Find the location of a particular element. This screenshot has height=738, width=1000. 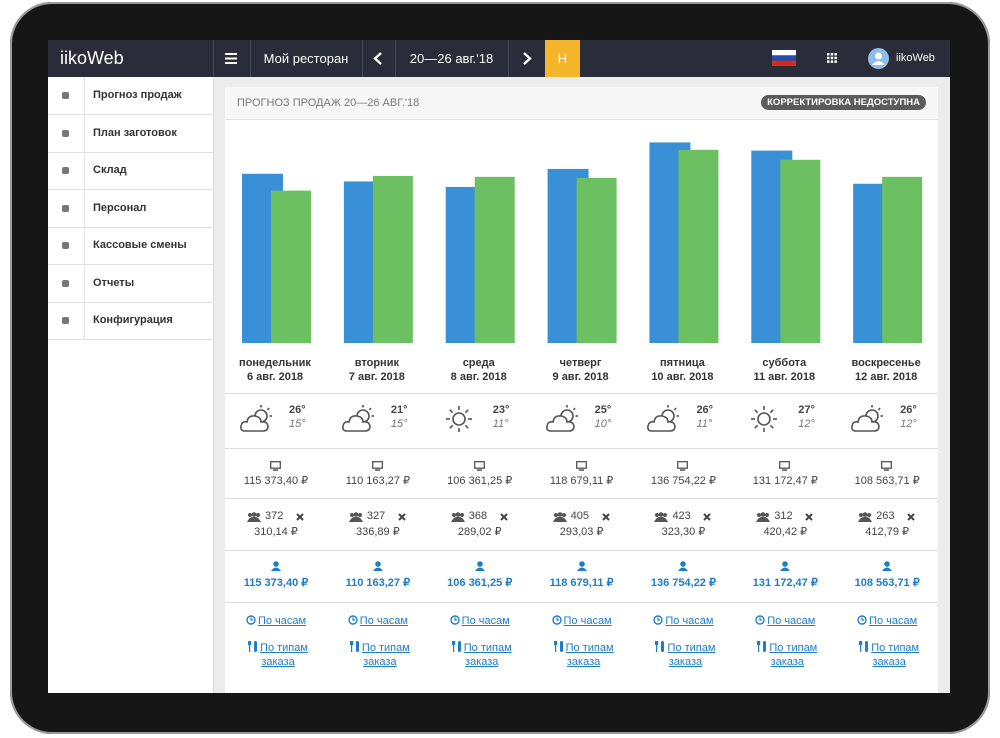

menu-item: Кассовые смены is located at coordinates (130, 246).